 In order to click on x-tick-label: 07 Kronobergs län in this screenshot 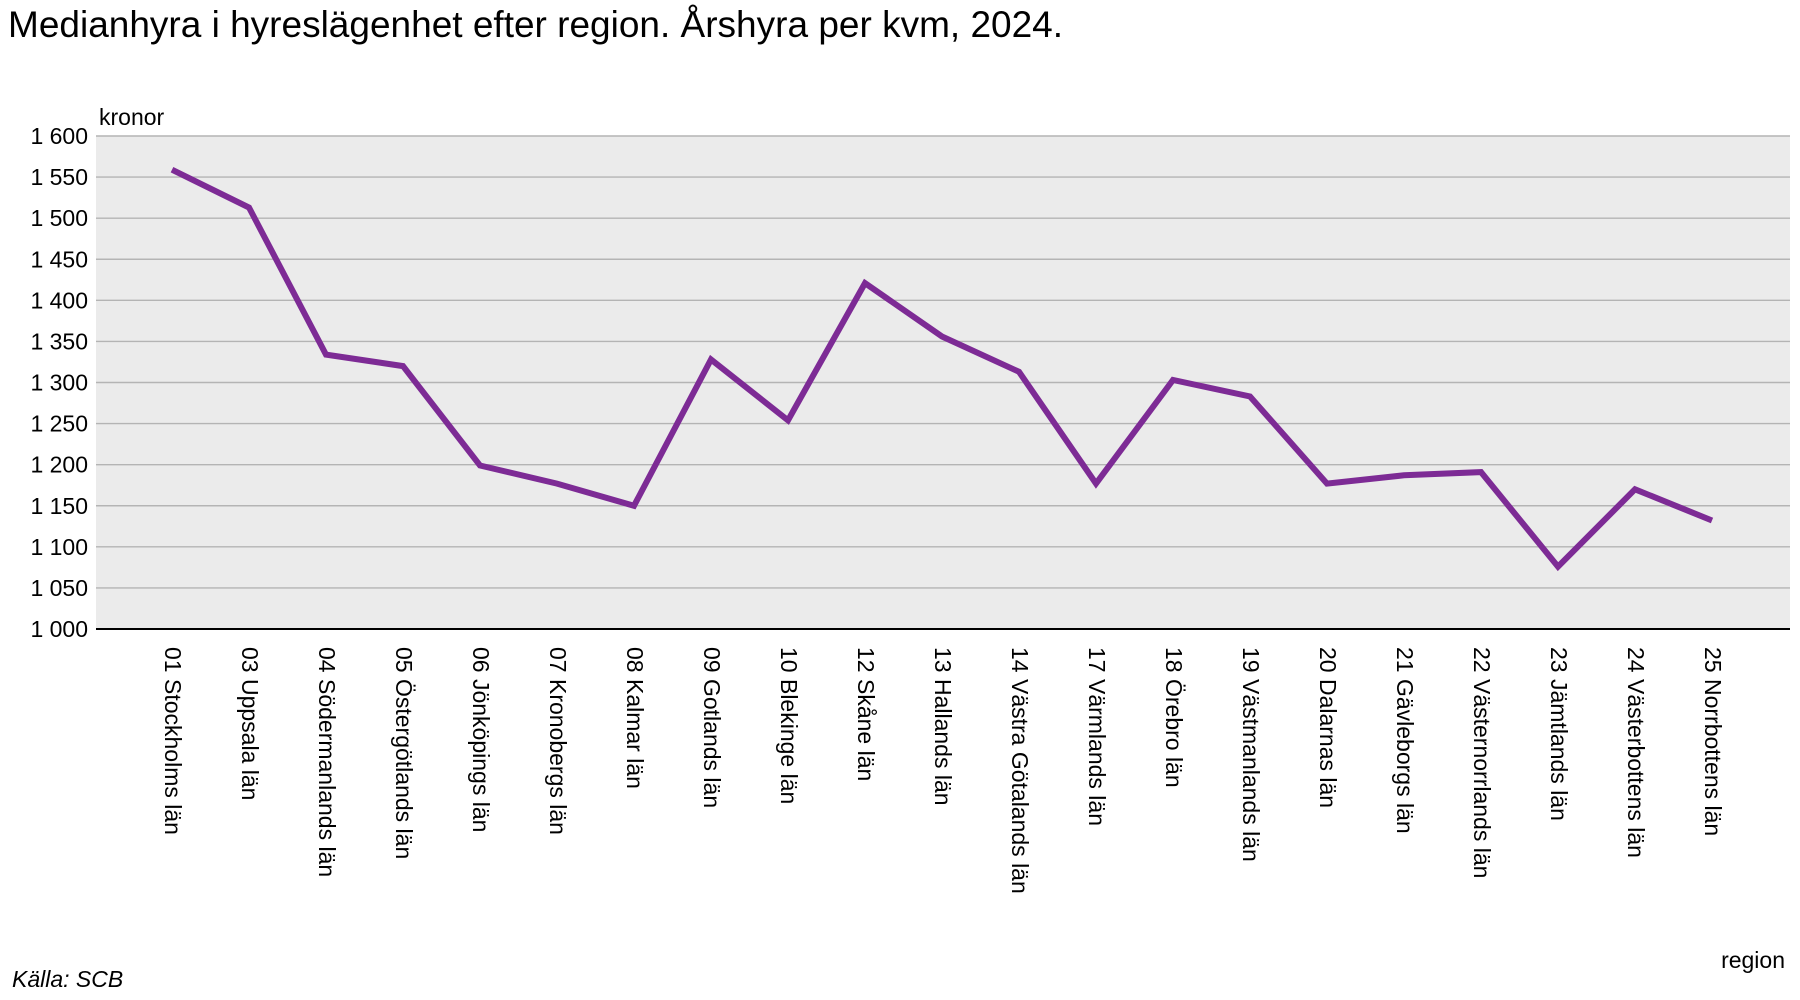, I will do `click(558, 741)`.